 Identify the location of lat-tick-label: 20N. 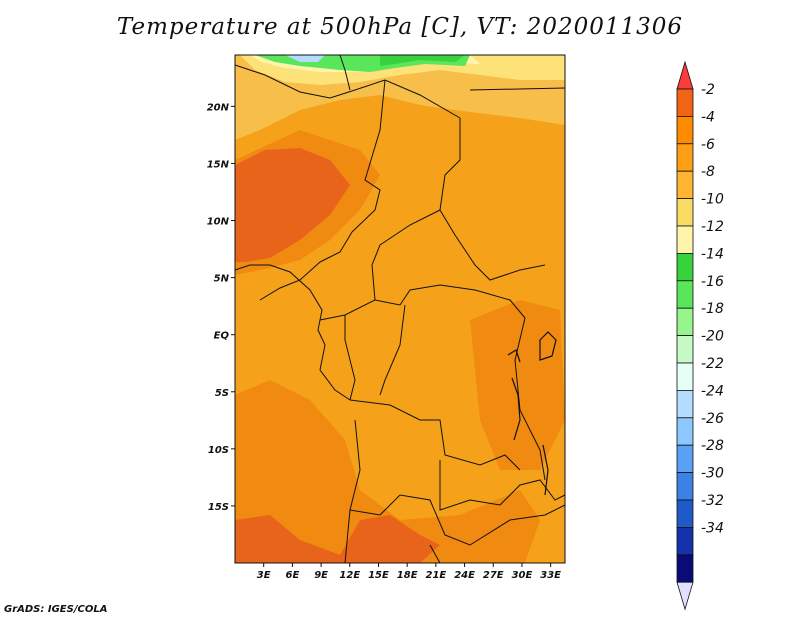
(218, 107).